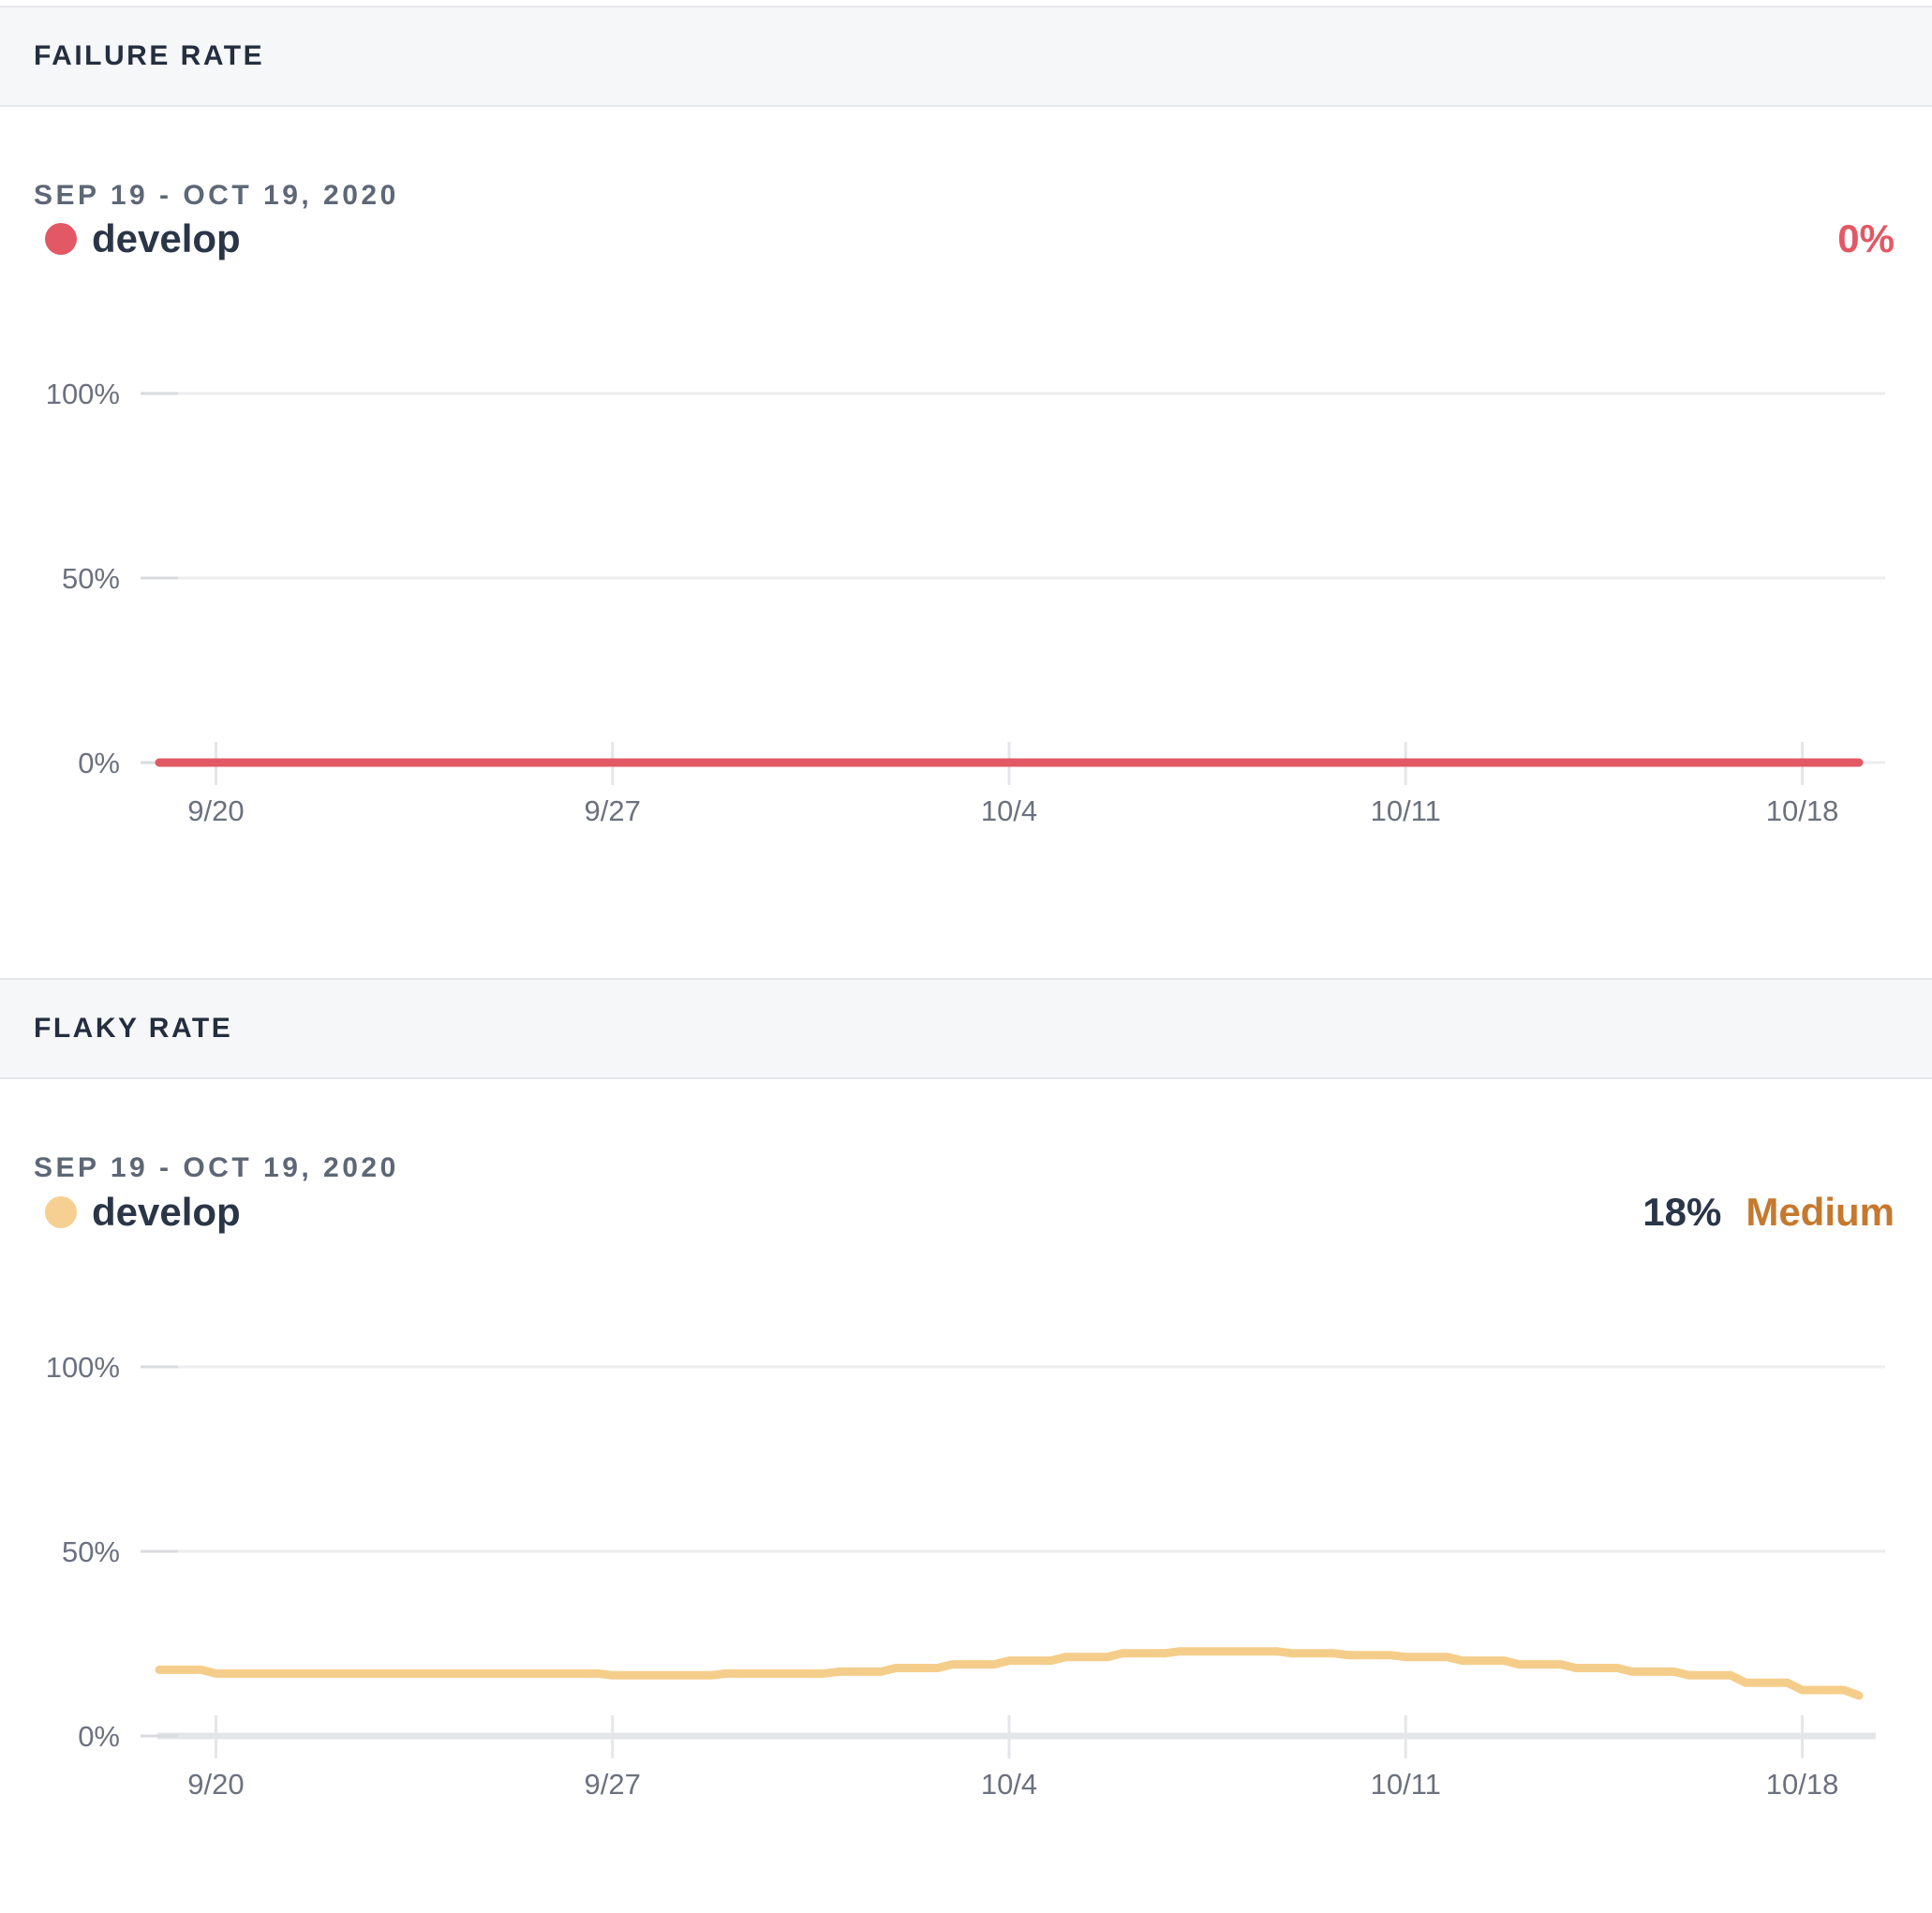 This screenshot has height=1913, width=1932. I want to click on series-color-dot-failure, so click(61, 239).